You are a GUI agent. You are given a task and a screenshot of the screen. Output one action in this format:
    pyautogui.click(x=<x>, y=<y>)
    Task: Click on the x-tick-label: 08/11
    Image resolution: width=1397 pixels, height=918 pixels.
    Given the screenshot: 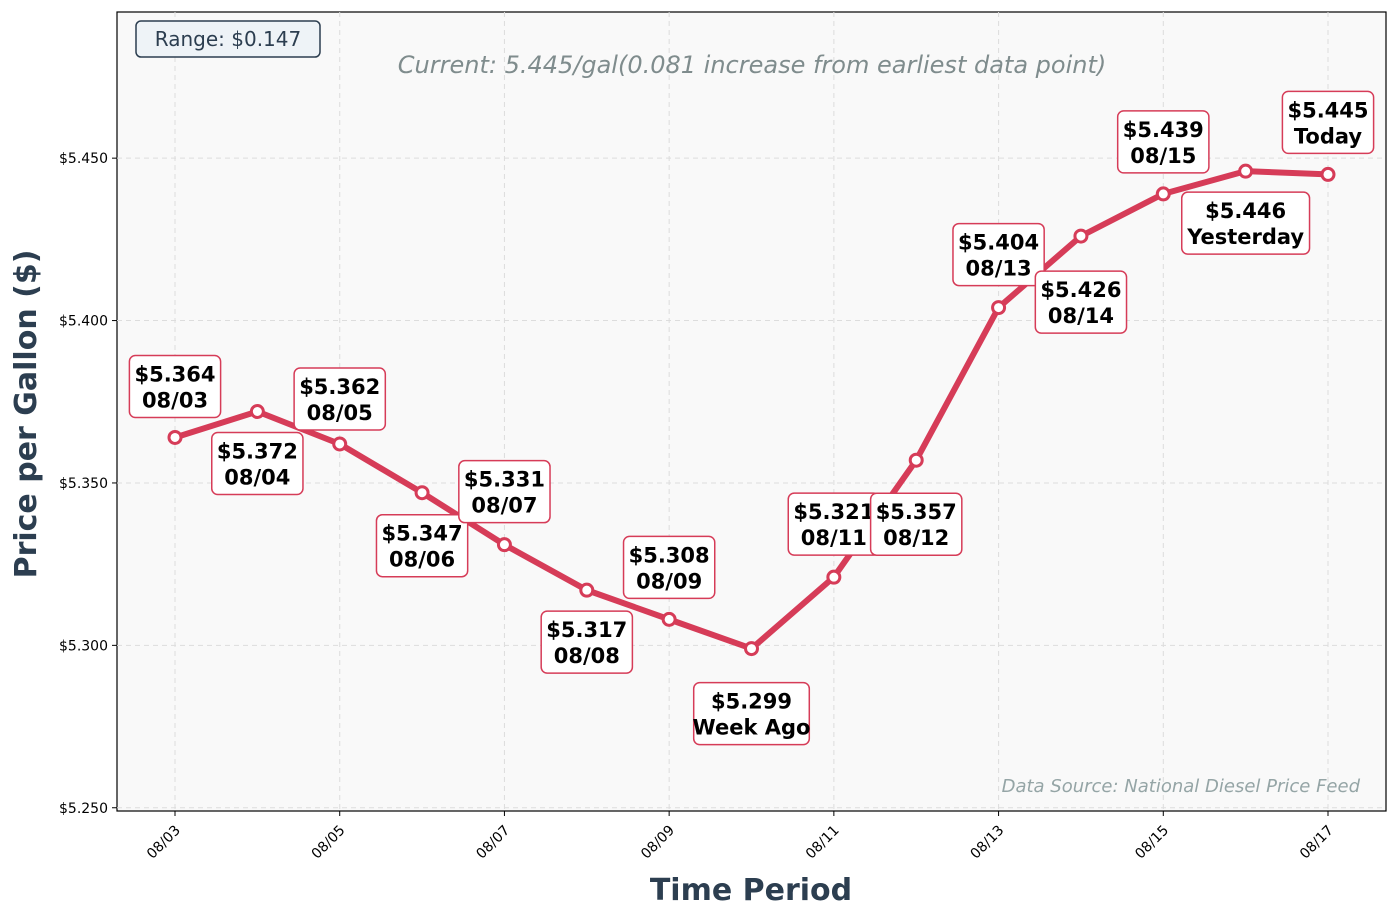 What is the action you would take?
    pyautogui.click(x=823, y=843)
    